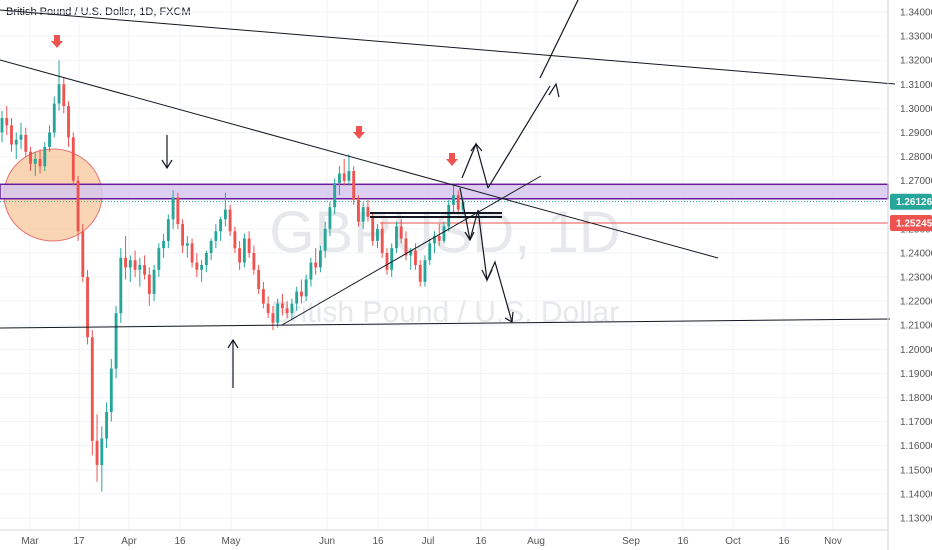 Image resolution: width=932 pixels, height=550 pixels. What do you see at coordinates (327, 541) in the screenshot?
I see `x-tick-label: Jun` at bounding box center [327, 541].